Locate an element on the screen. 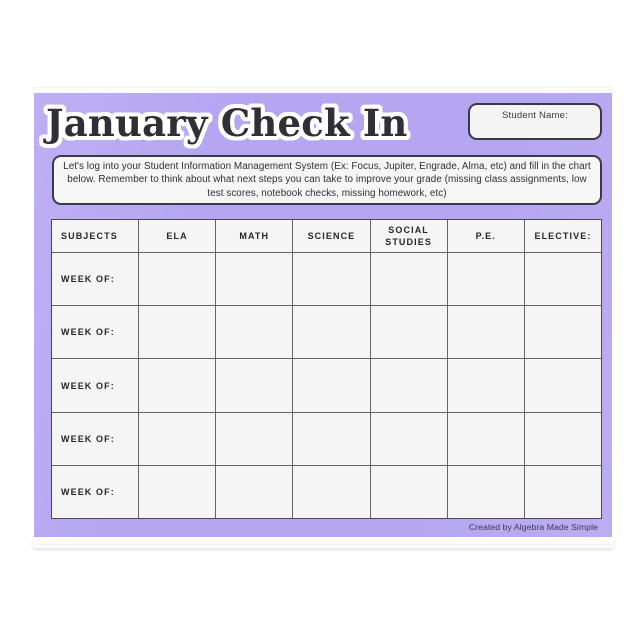 The image size is (644, 644). credit-text: Created by Algebra Made Simple is located at coordinates (533, 527).